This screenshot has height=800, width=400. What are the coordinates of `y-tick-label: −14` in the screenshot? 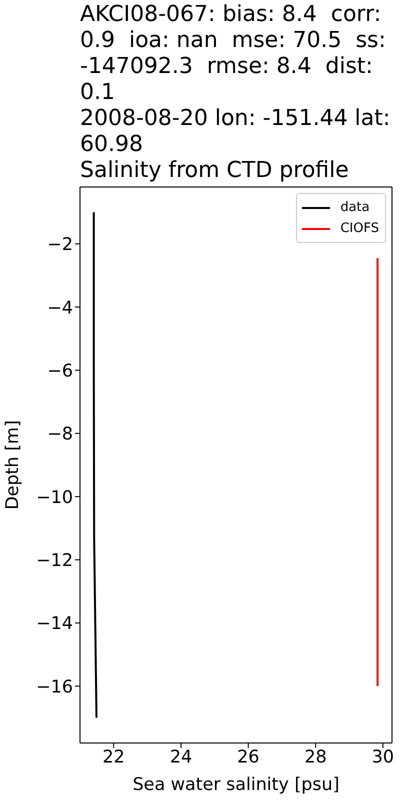 It's located at (54, 624).